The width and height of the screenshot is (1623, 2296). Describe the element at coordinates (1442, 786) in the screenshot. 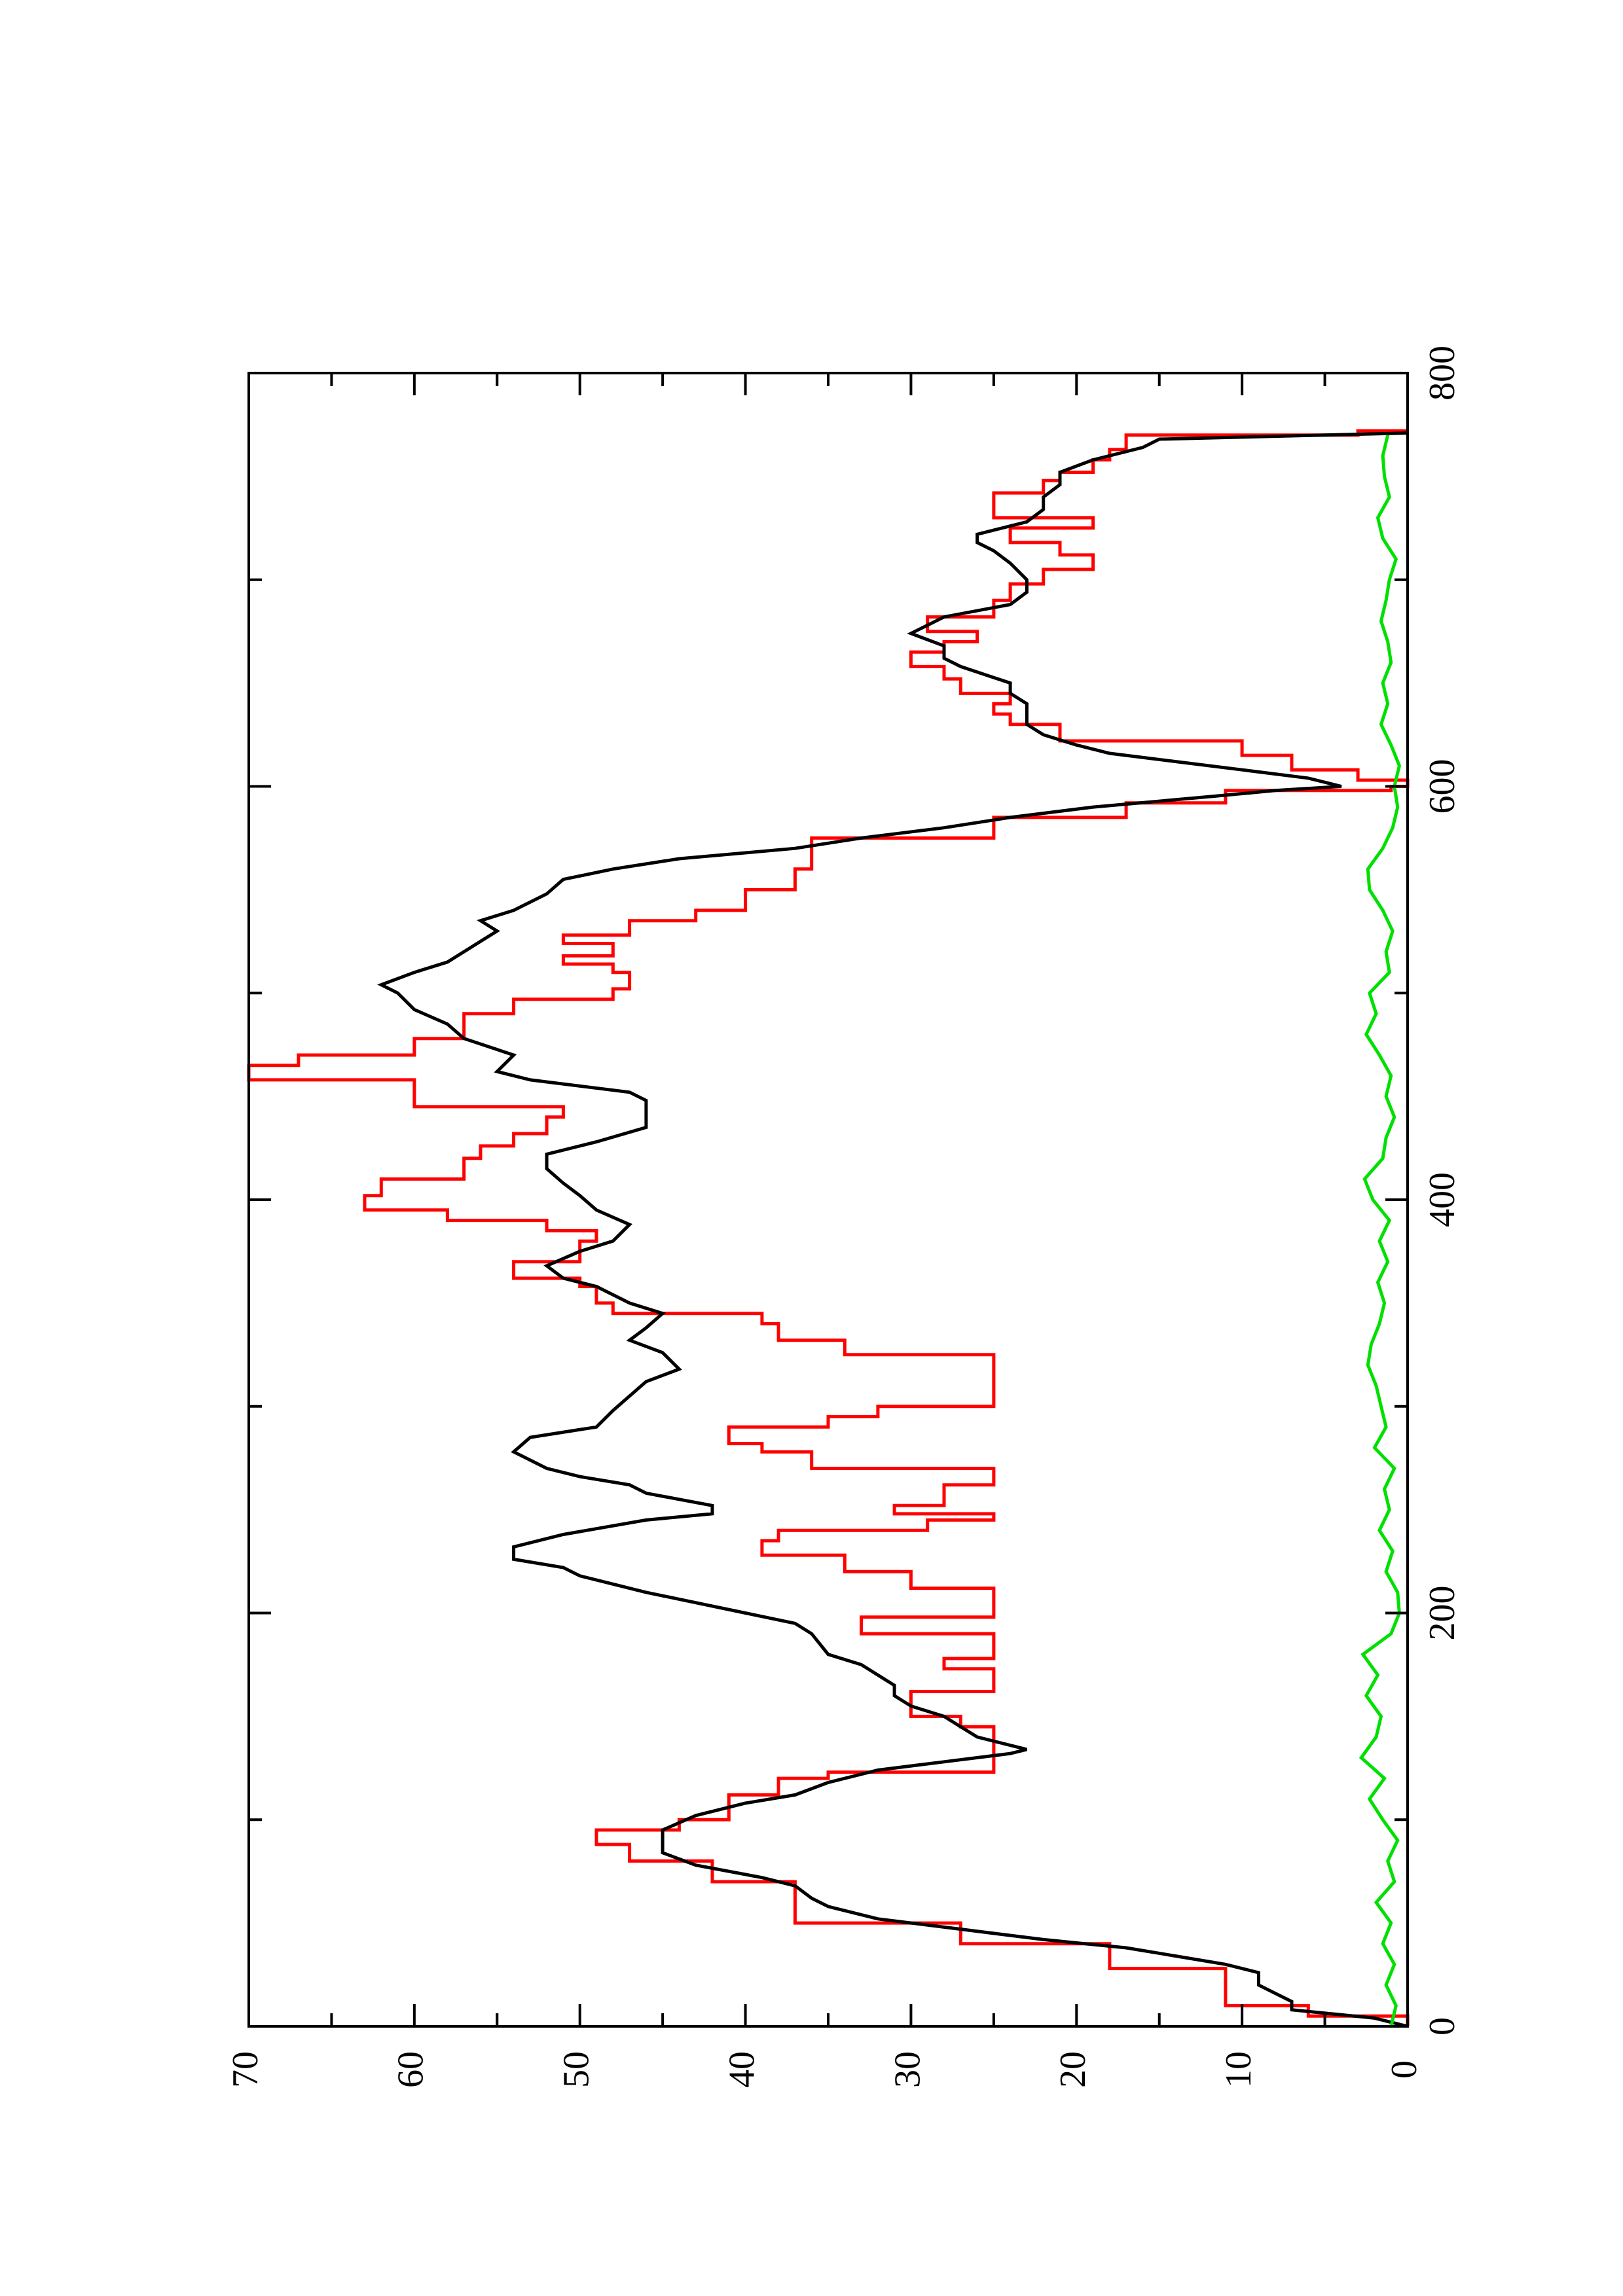

I see `x-tick-label: 600` at that location.